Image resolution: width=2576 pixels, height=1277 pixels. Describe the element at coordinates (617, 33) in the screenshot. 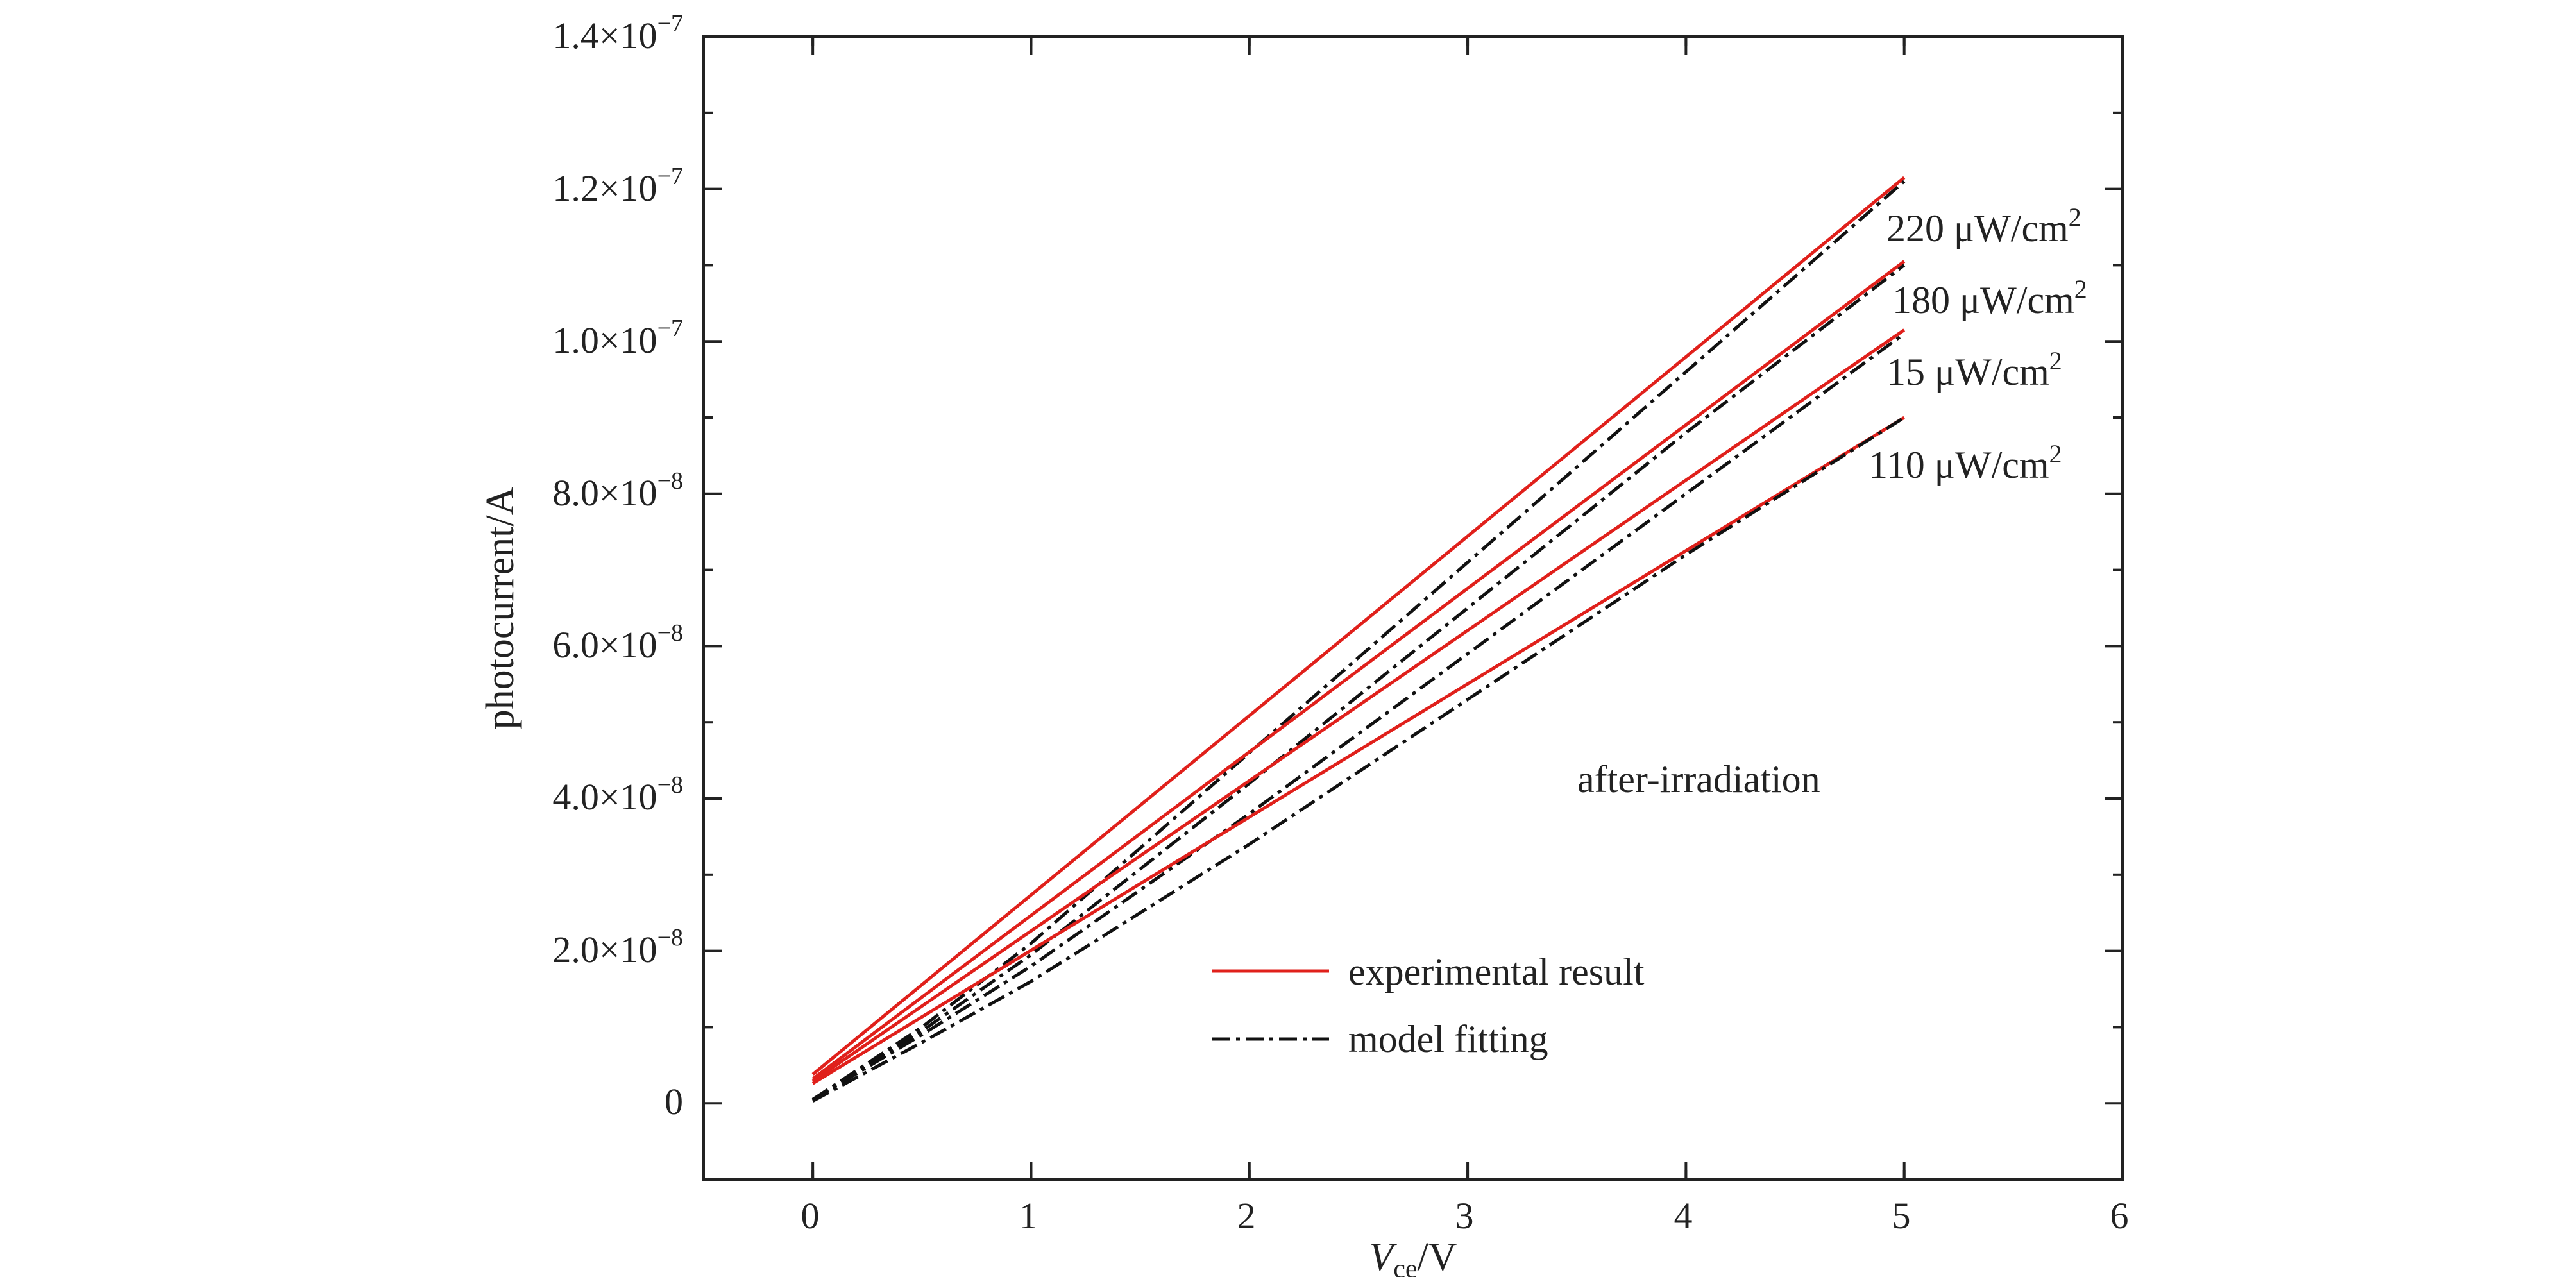

I see `y-tick-label: 1.4×10⁻⁷` at that location.